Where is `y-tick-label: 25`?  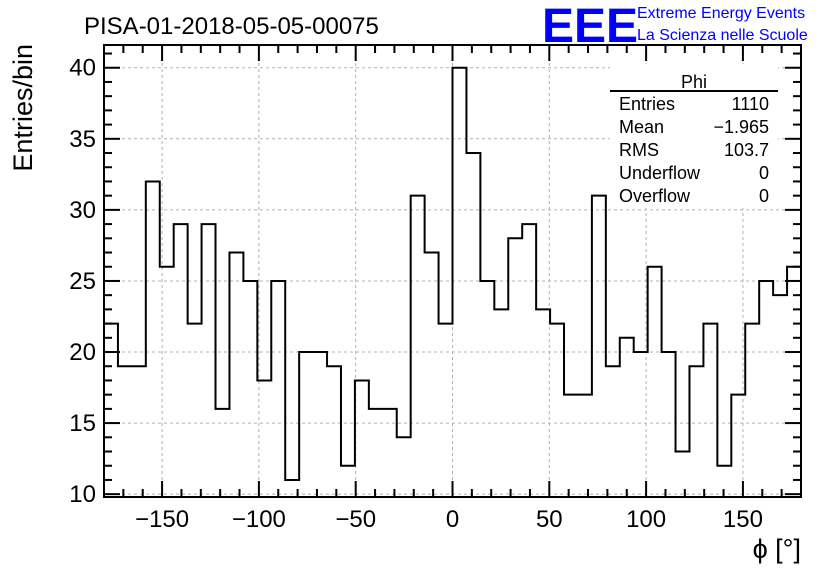 y-tick-label: 25 is located at coordinates (82, 281).